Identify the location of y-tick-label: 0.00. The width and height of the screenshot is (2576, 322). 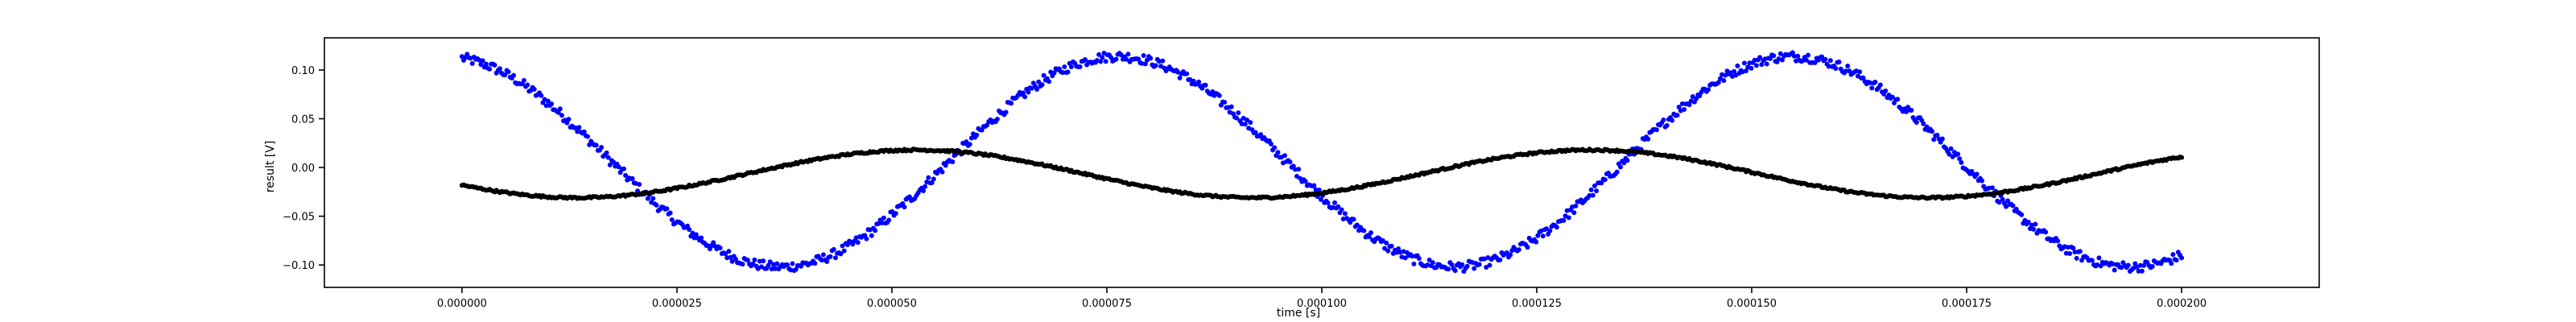
(303, 169).